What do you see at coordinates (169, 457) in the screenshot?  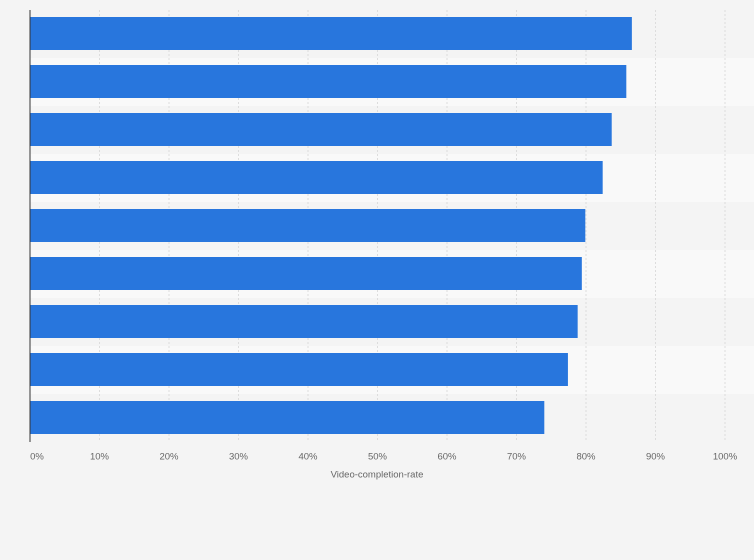 I see `x-tick-label: 20%` at bounding box center [169, 457].